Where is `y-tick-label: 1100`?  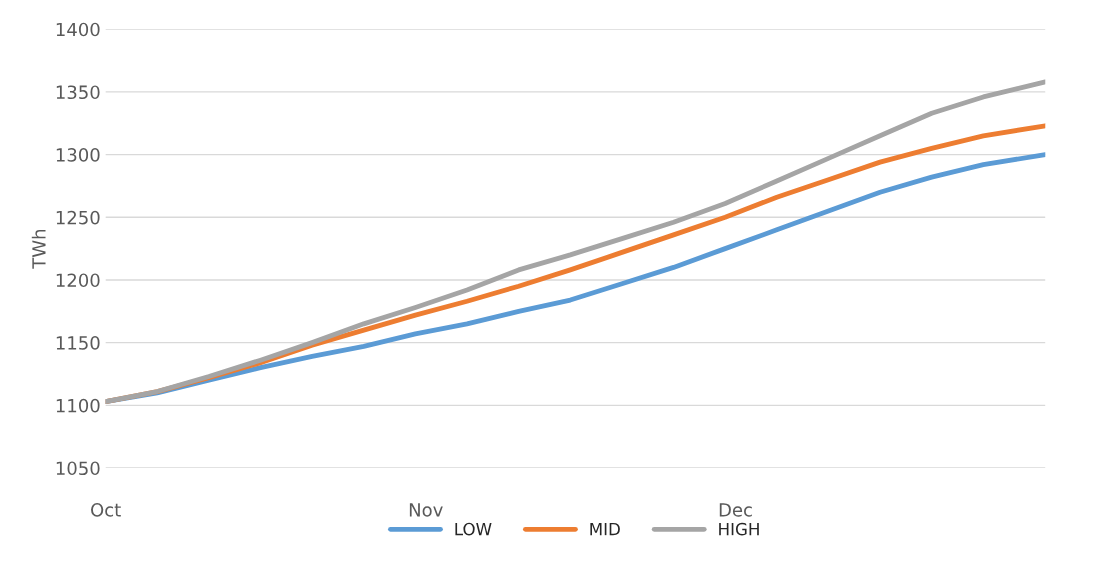
y-tick-label: 1100 is located at coordinates (78, 405).